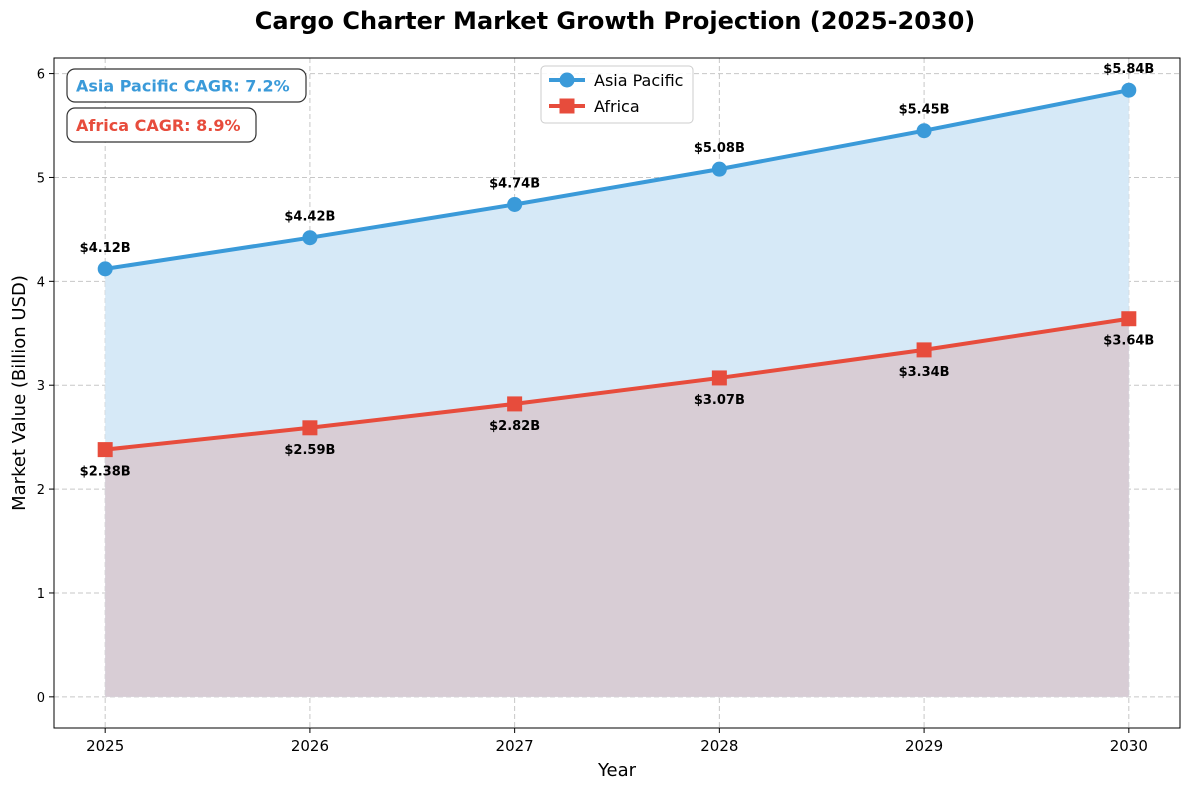 This screenshot has width=1189, height=794. What do you see at coordinates (105, 472) in the screenshot?
I see `data-label: $2.38B` at bounding box center [105, 472].